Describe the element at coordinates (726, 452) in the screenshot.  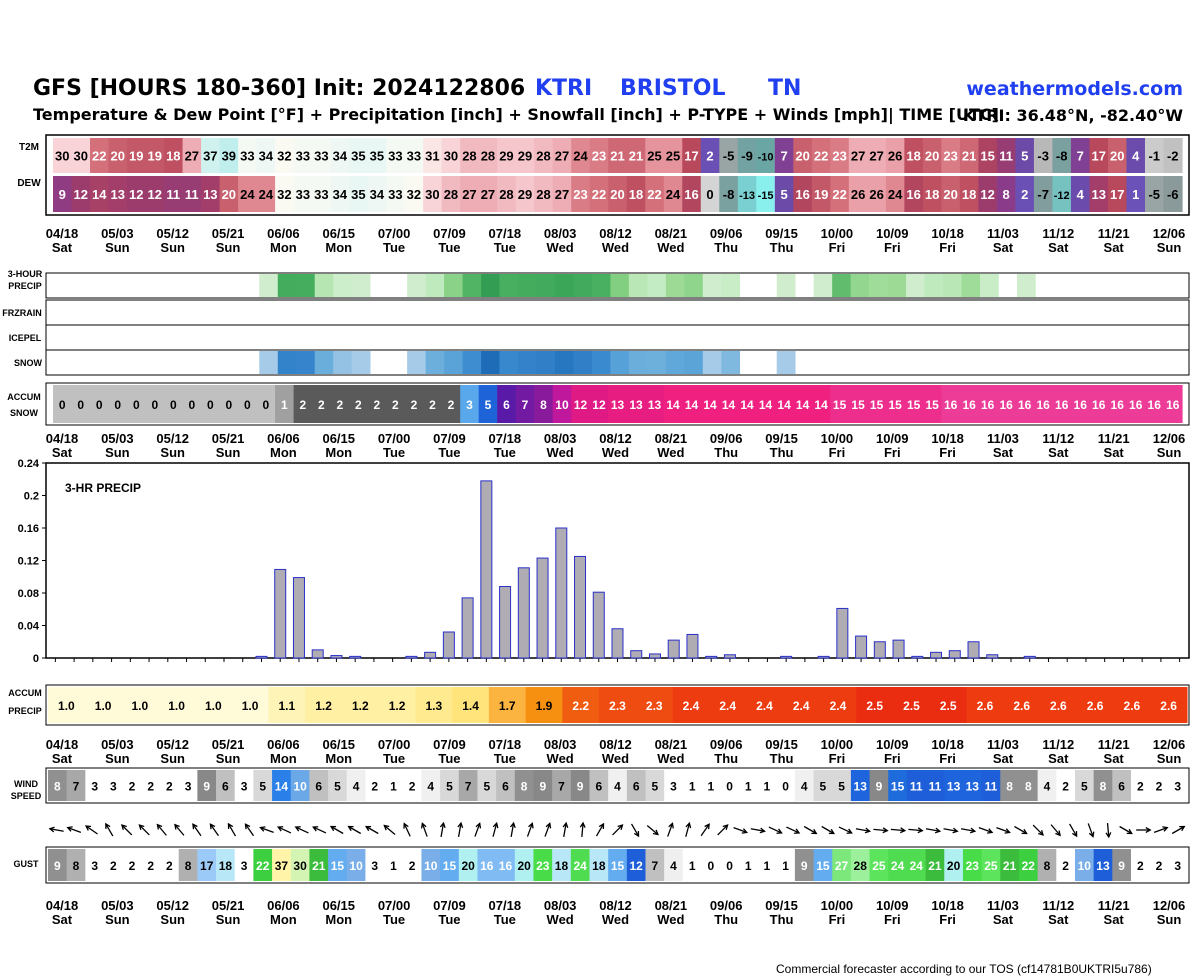
I see `time-axis-2-tick-day: Thu` at that location.